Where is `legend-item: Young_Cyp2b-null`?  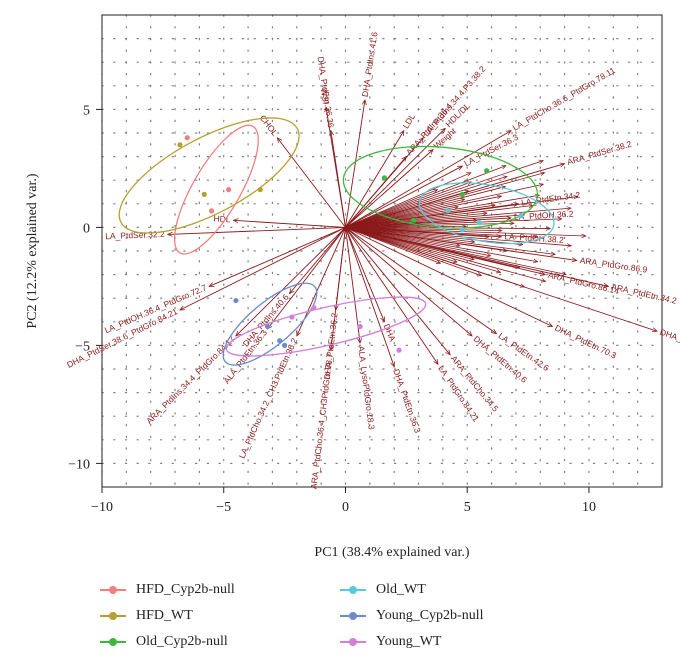 legend-item: Young_Cyp2b-null is located at coordinates (412, 616).